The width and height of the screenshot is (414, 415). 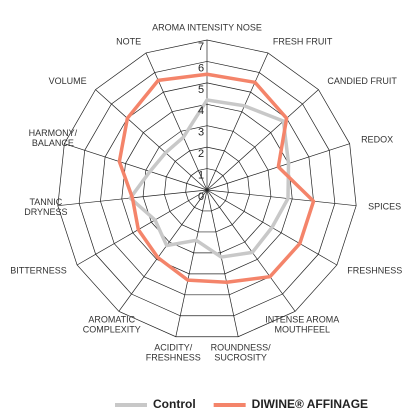 I want to click on category-label: COMPLEXITY, so click(x=112, y=329).